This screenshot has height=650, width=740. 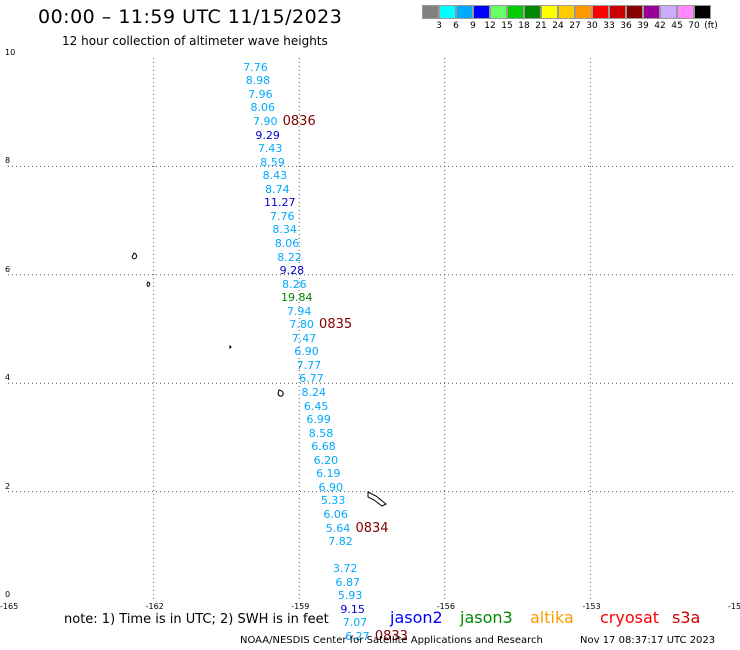 What do you see at coordinates (338, 528) in the screenshot?
I see `wave-height-value: 5.64` at bounding box center [338, 528].